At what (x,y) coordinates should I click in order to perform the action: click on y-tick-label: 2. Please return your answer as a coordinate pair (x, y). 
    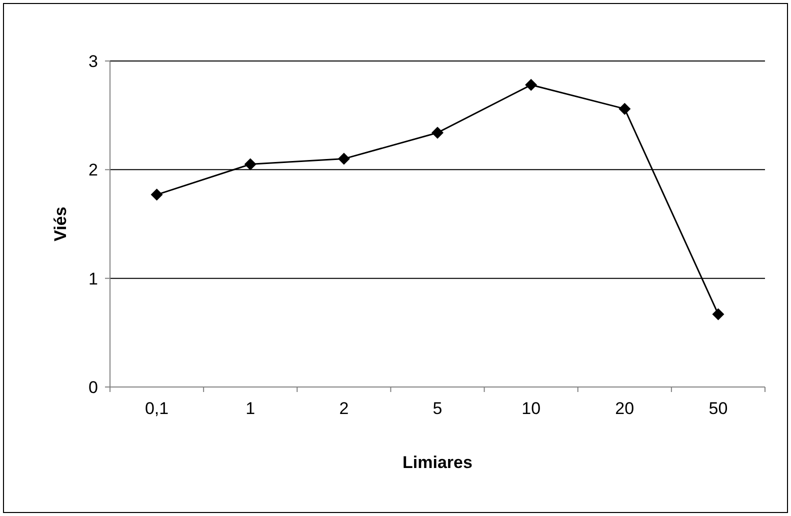
    Looking at the image, I should click on (93, 170).